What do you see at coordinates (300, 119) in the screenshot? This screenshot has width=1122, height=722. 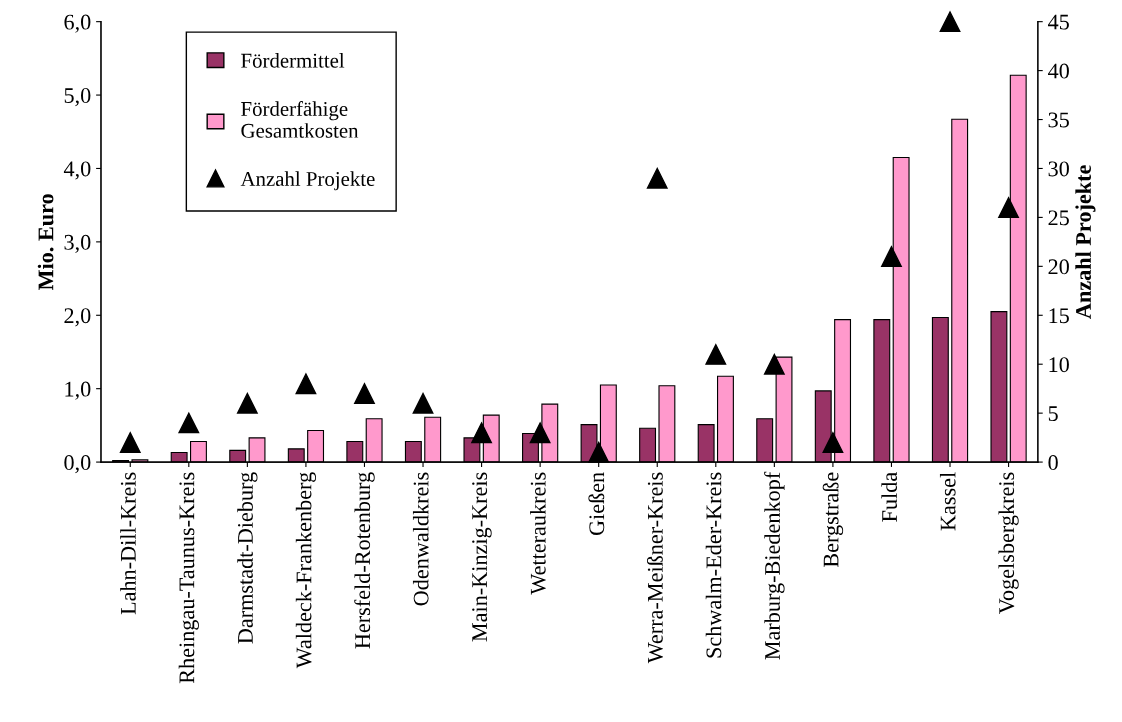 I see `legend-label: Förderfähige Gesamtkosten` at bounding box center [300, 119].